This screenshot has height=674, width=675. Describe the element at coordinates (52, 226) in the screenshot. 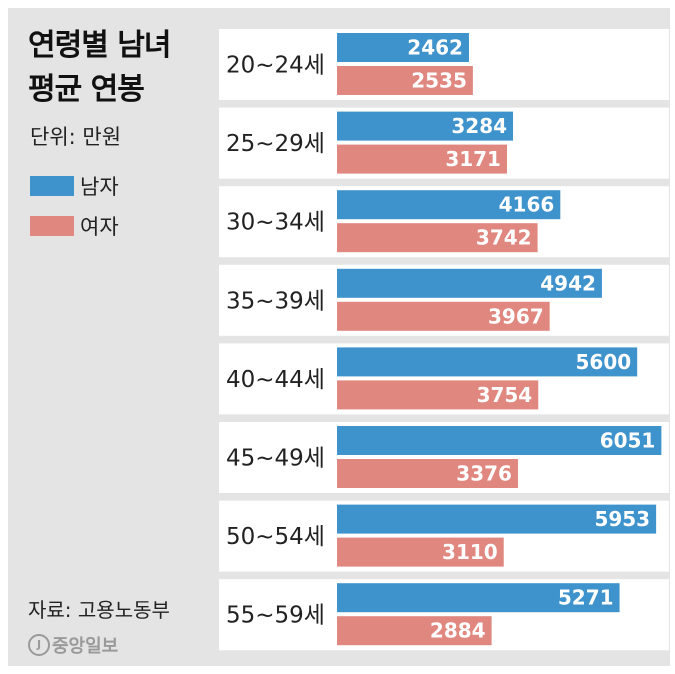

I see `legend-swatch-female` at that location.